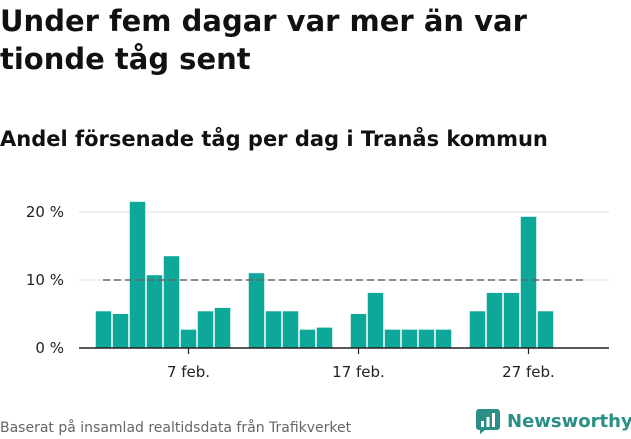 This screenshot has height=439, width=631. I want to click on brand-name: Newsworthy, so click(569, 421).